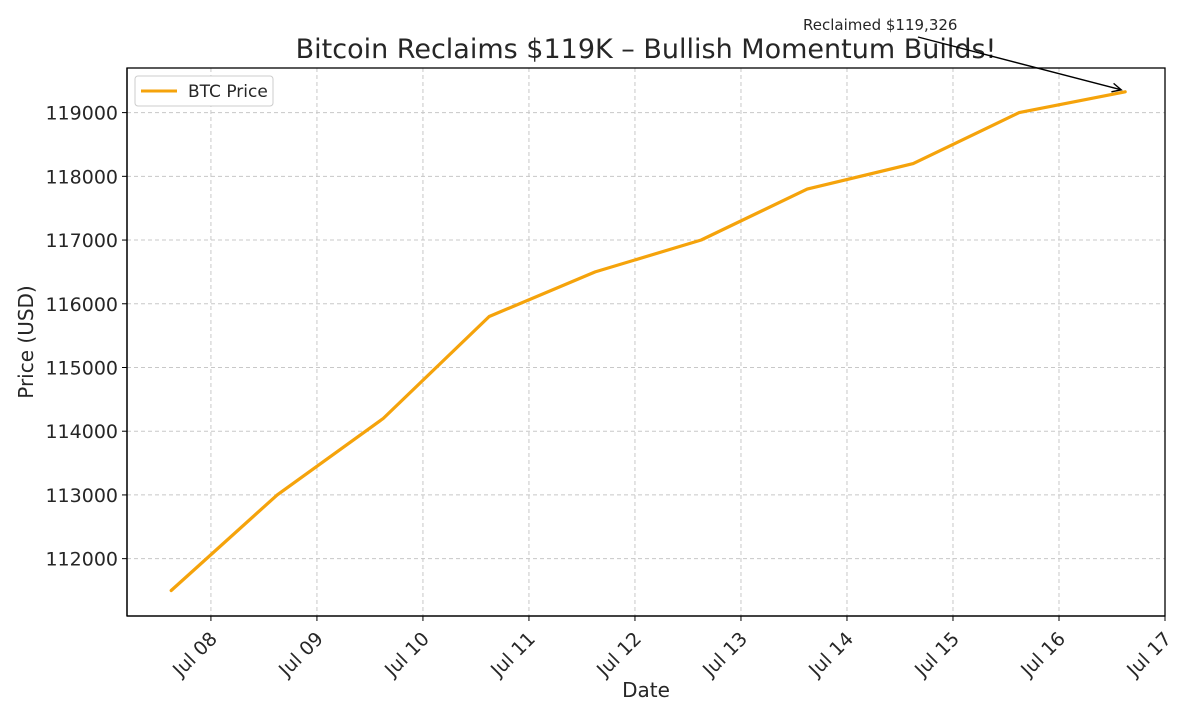  I want to click on legend-box, so click(204, 91).